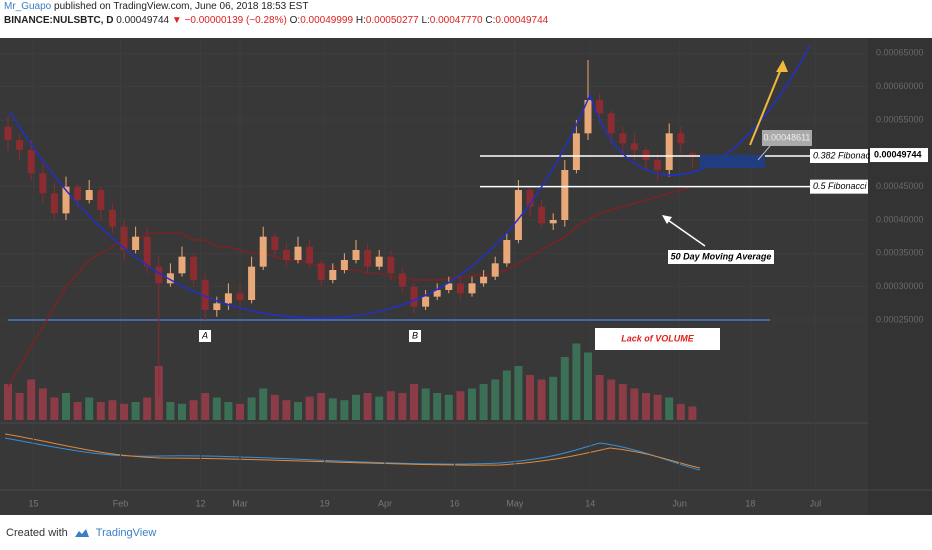  What do you see at coordinates (28, 6) in the screenshot?
I see `author: Mr_Guapo` at bounding box center [28, 6].